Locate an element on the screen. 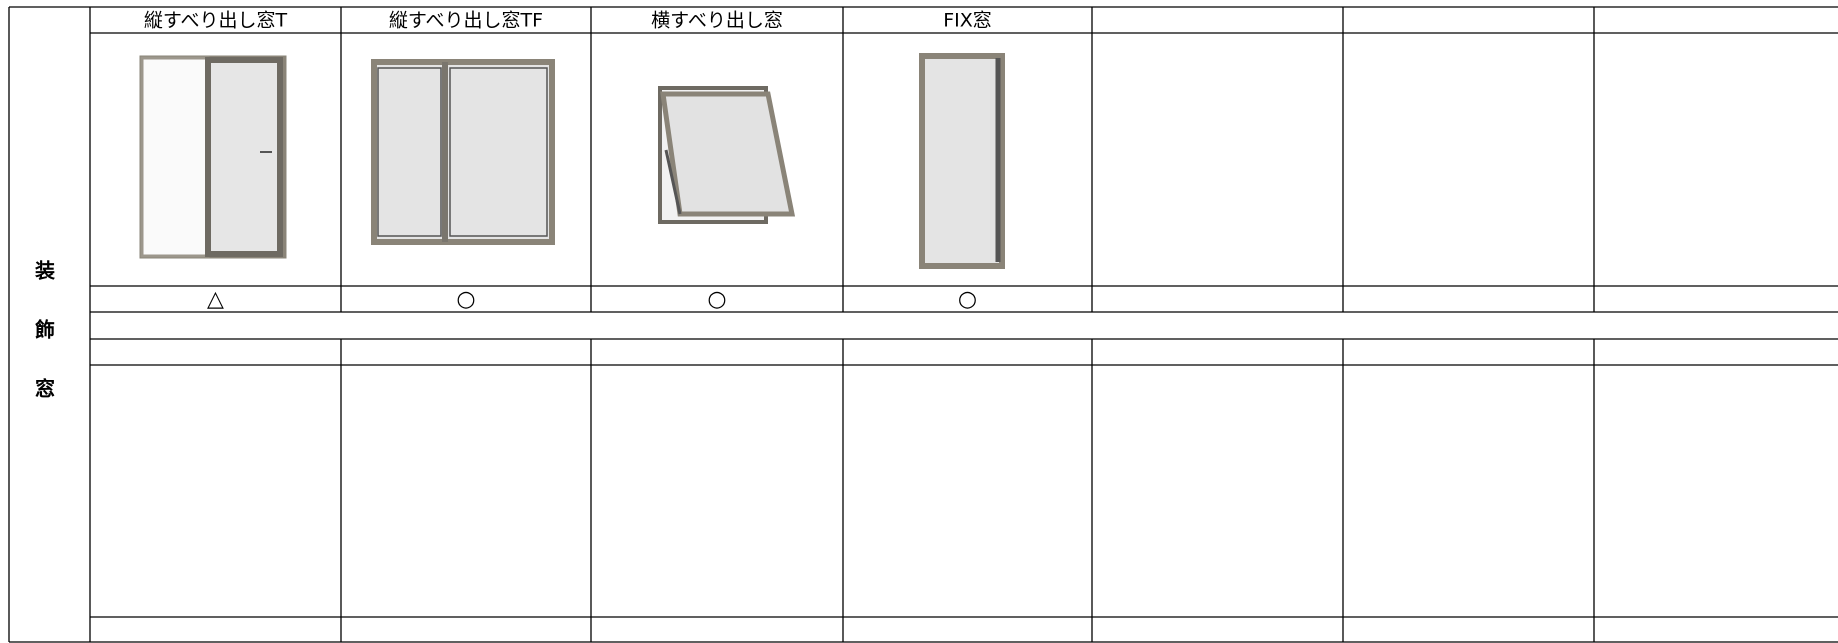 Image resolution: width=1838 pixels, height=643 pixels. column-header: 縦すべり出し窓T is located at coordinates (216, 21).